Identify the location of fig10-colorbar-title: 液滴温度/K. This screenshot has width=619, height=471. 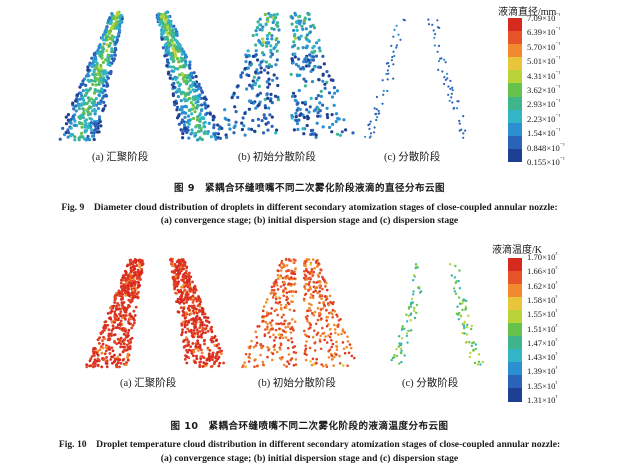
(517, 250).